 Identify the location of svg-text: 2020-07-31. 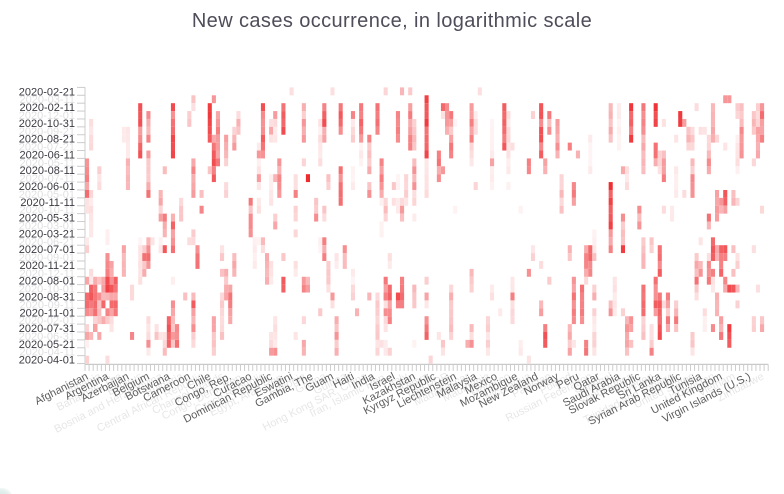
(47, 329).